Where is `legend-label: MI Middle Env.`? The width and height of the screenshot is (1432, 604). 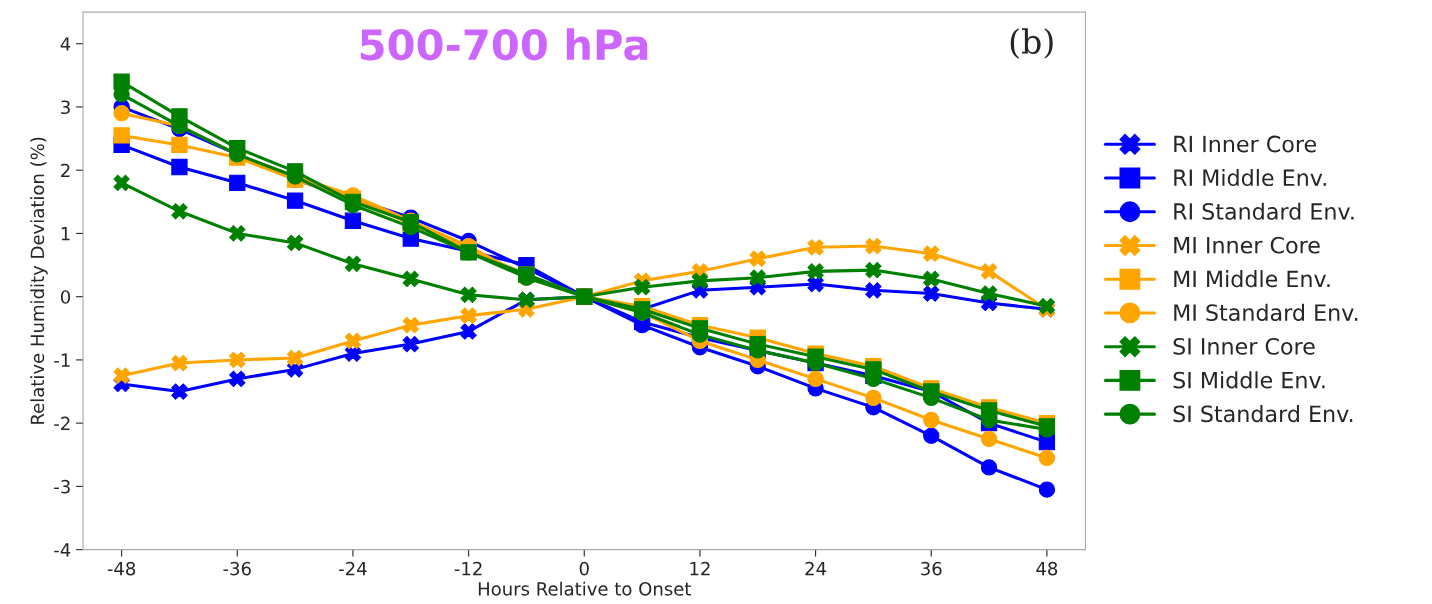 legend-label: MI Middle Env. is located at coordinates (1252, 279).